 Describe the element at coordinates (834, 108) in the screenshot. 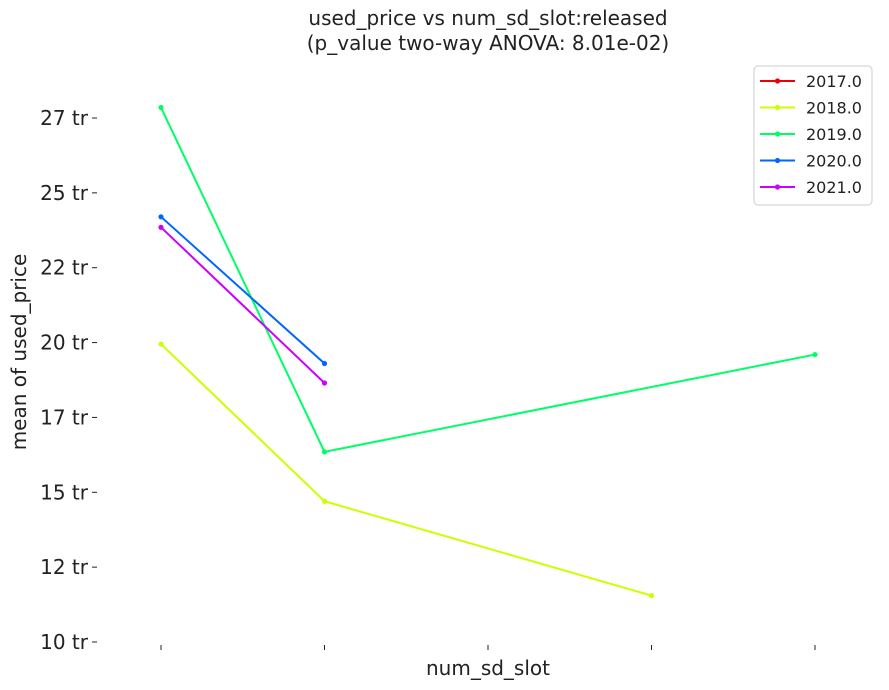

I see `legend-label: 2018.0` at that location.